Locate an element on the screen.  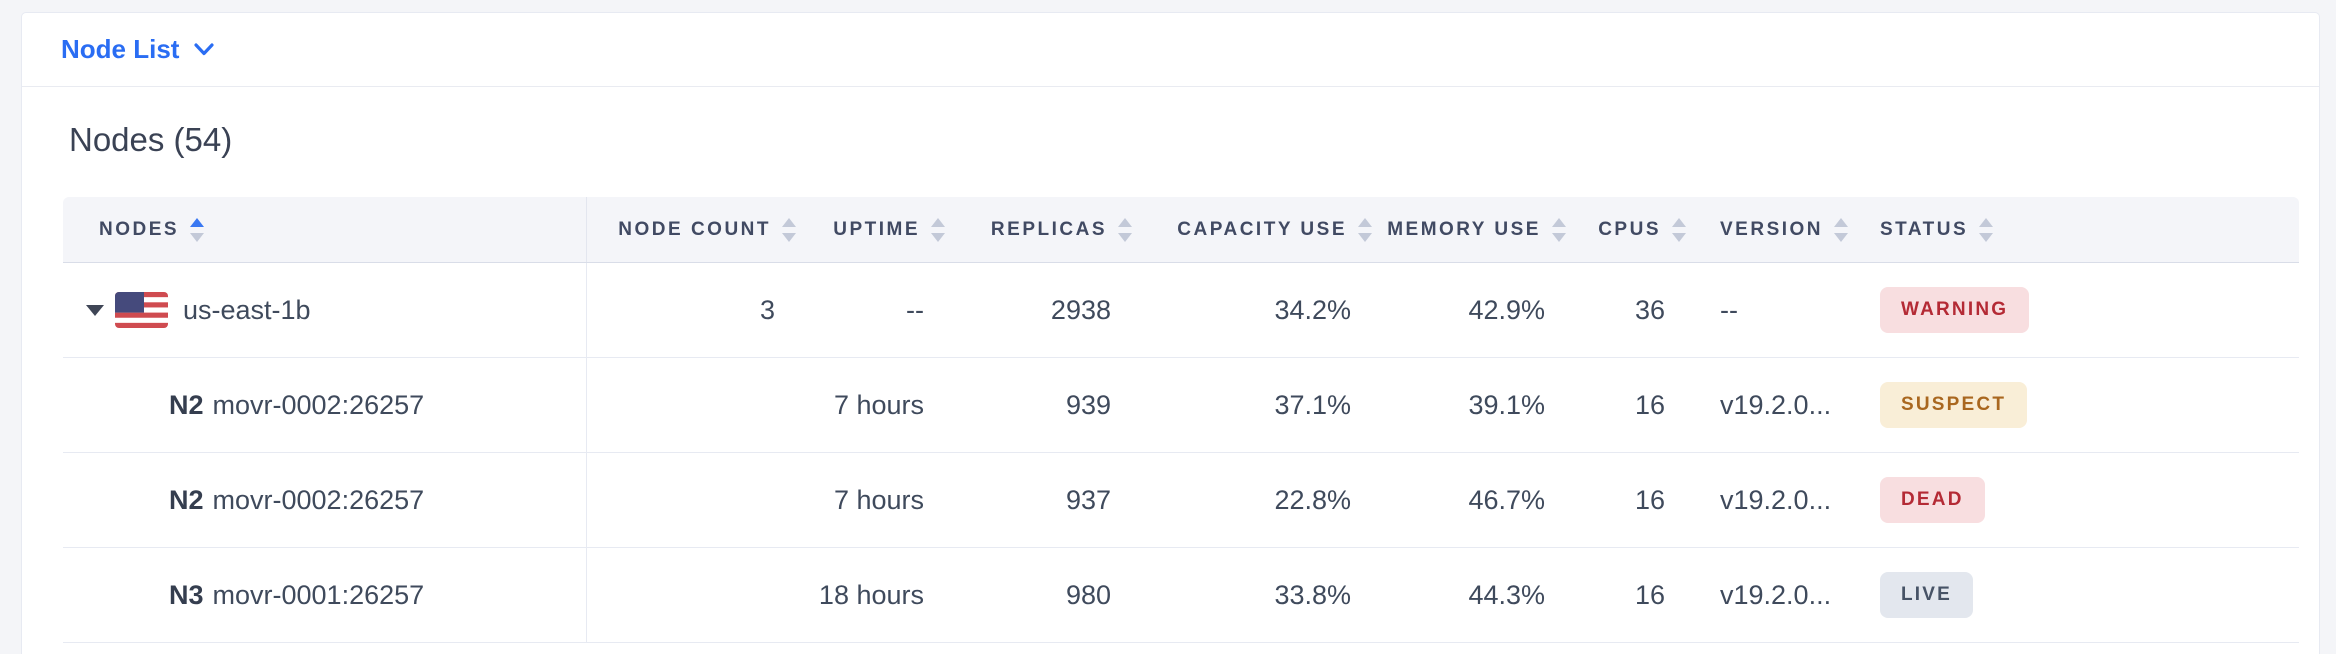
node-name-cell: N3 movr-0001:26257 is located at coordinates (325, 595).